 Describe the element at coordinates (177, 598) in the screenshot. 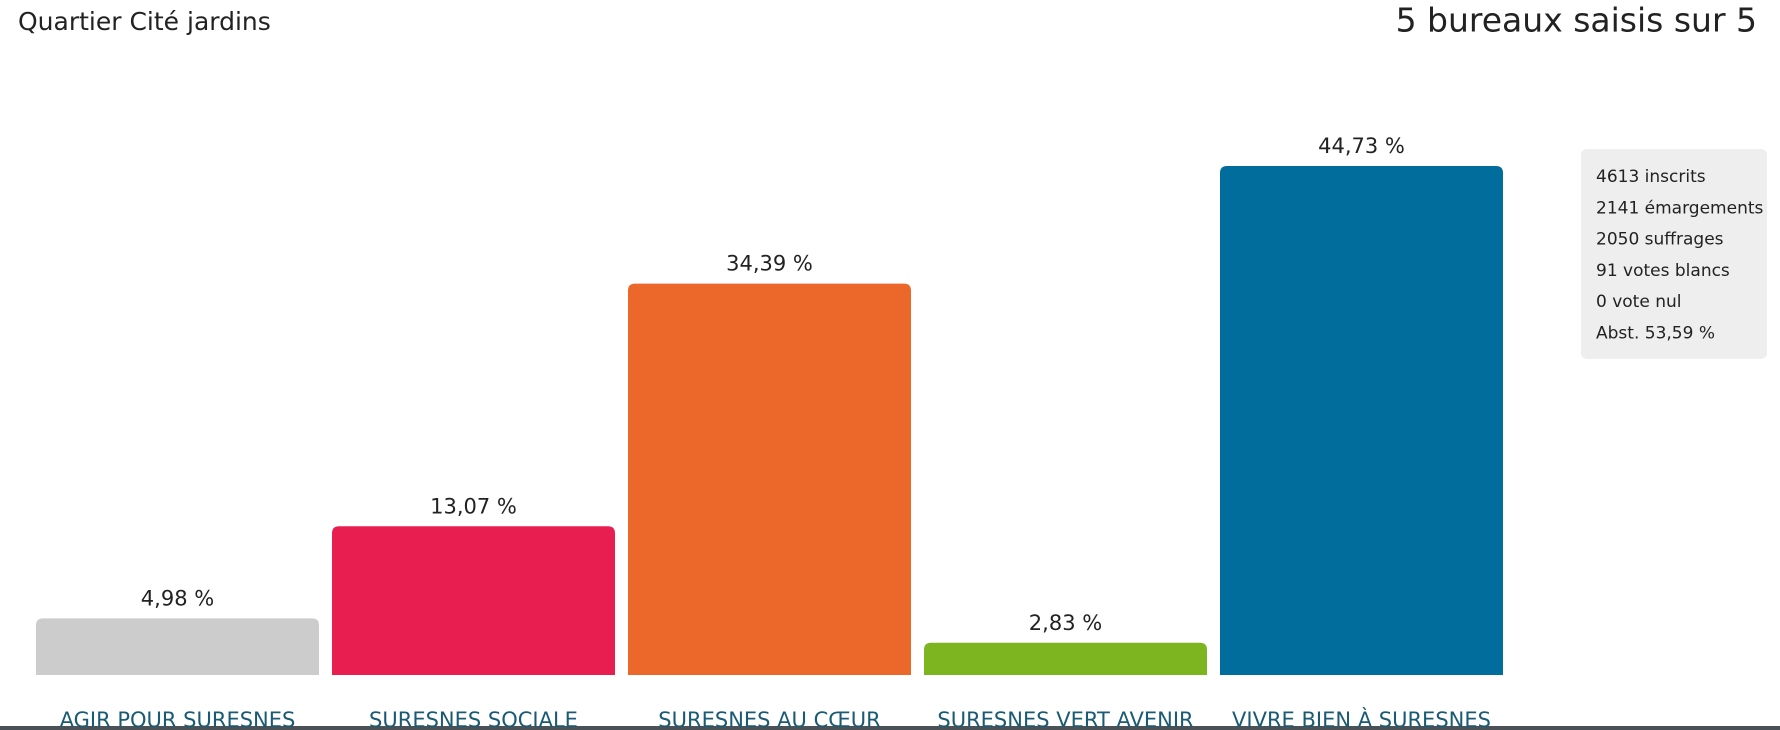

I see `value-label: 4,98 %` at that location.